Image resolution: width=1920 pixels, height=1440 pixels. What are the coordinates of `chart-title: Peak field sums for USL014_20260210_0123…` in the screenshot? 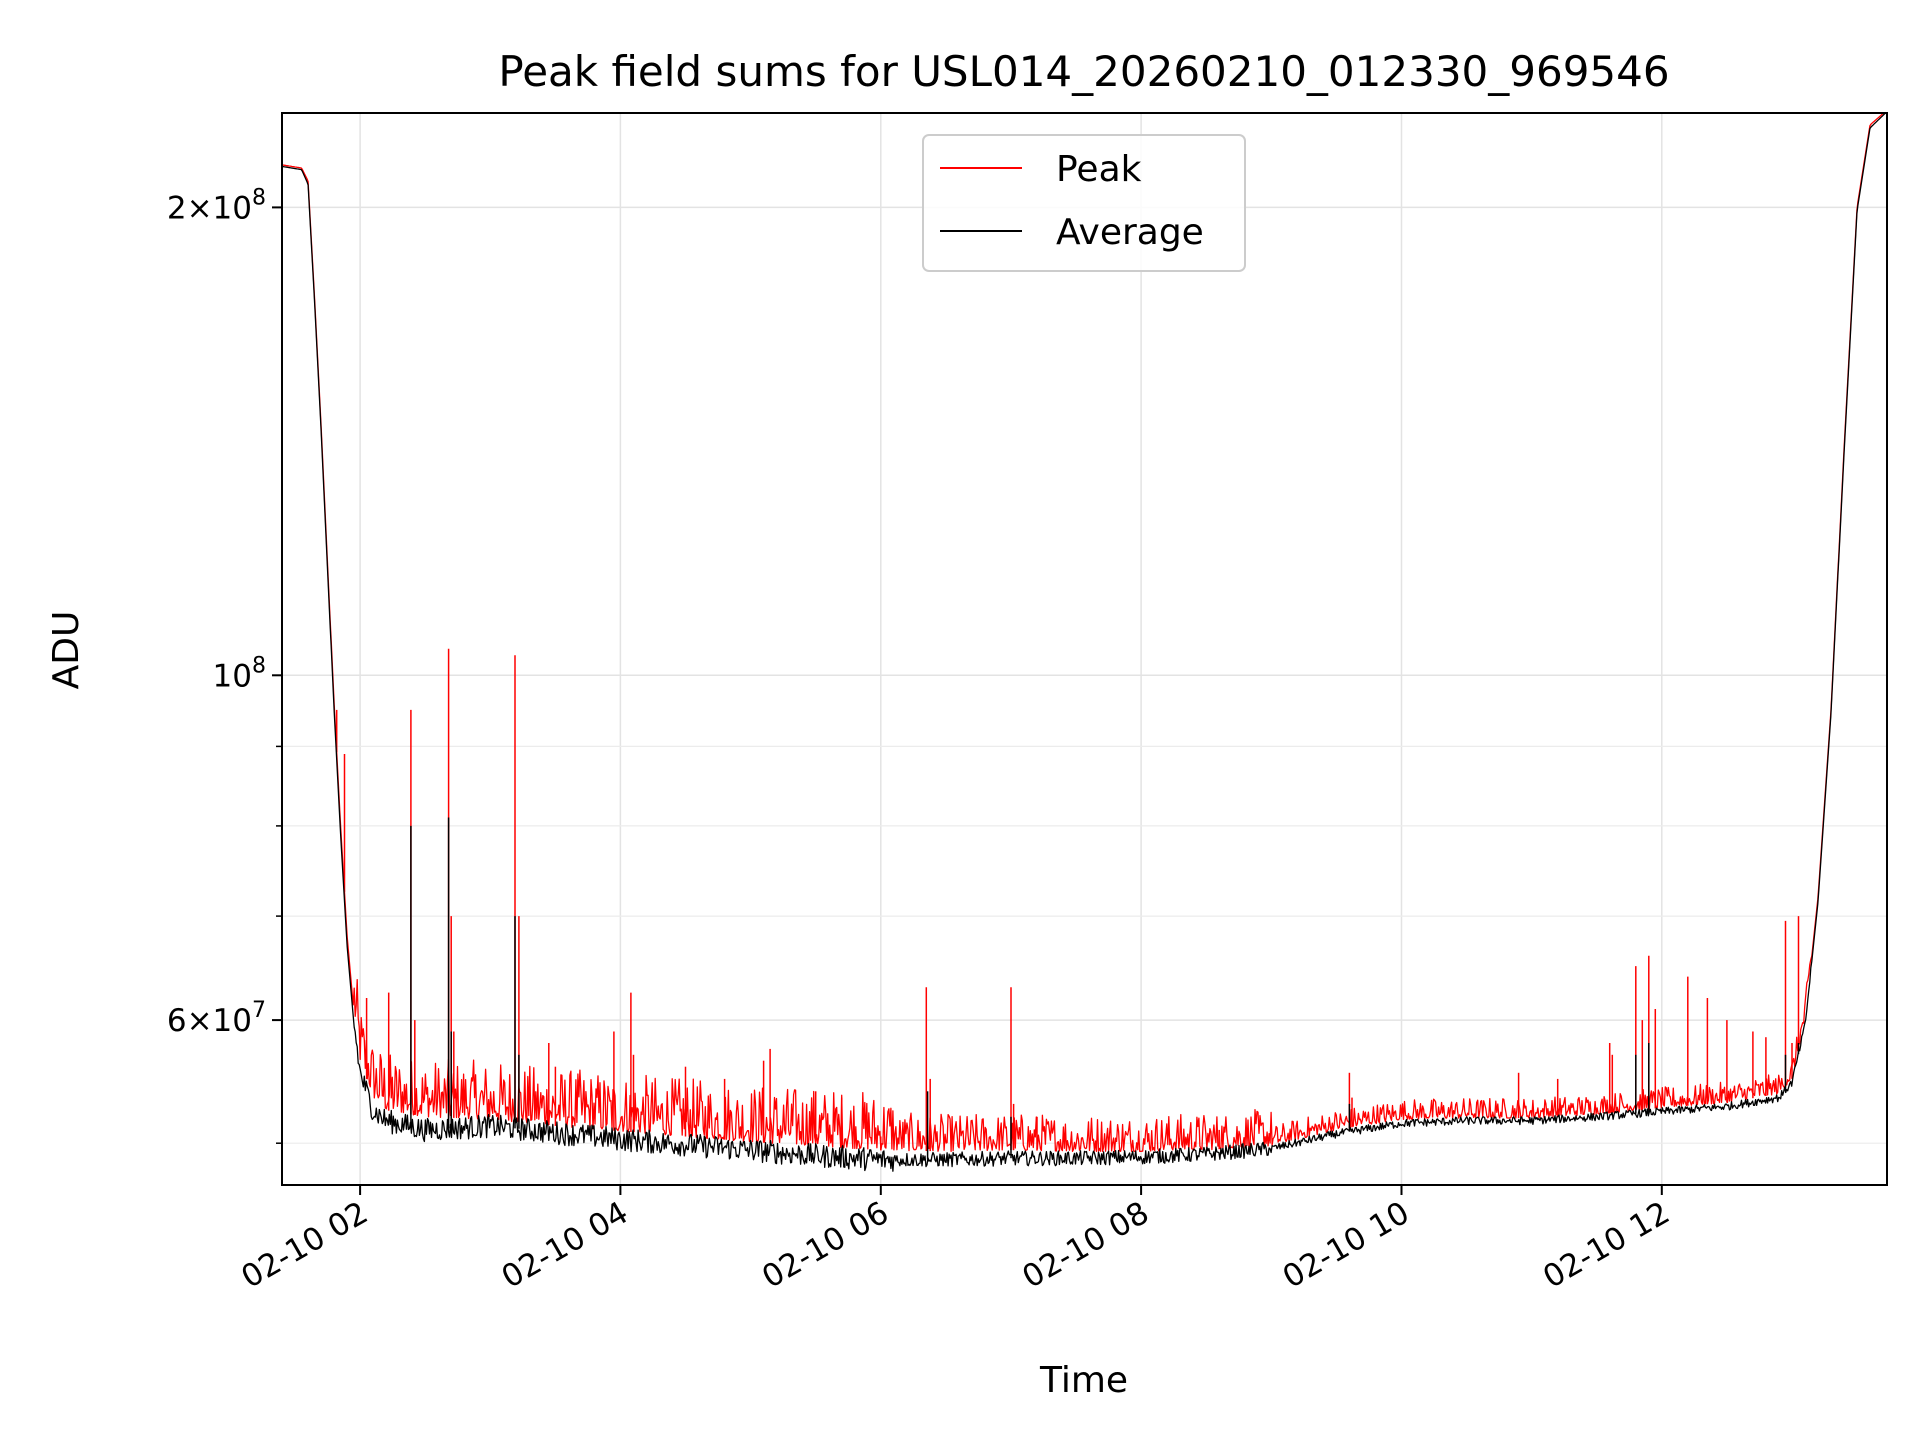 It's located at (1083, 71).